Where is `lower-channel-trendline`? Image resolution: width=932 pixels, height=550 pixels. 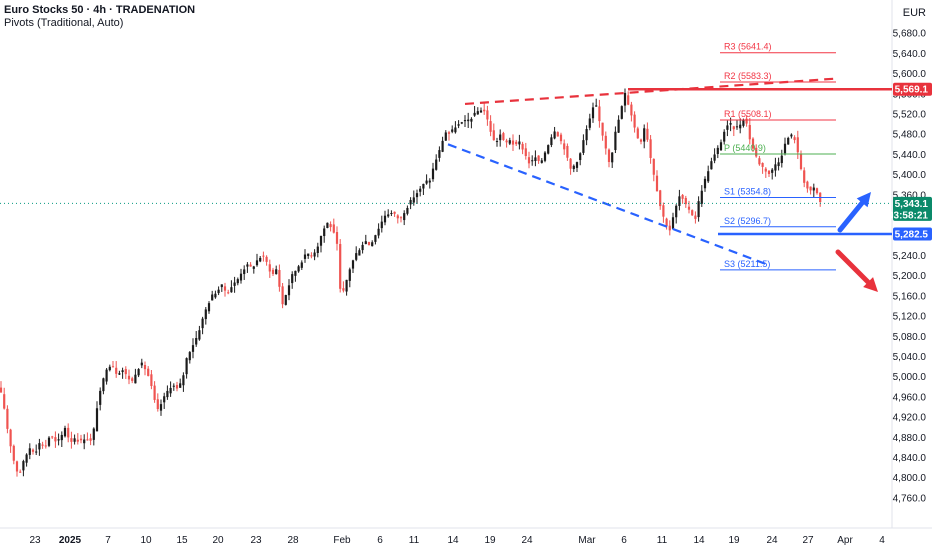 lower-channel-trendline is located at coordinates (609, 205).